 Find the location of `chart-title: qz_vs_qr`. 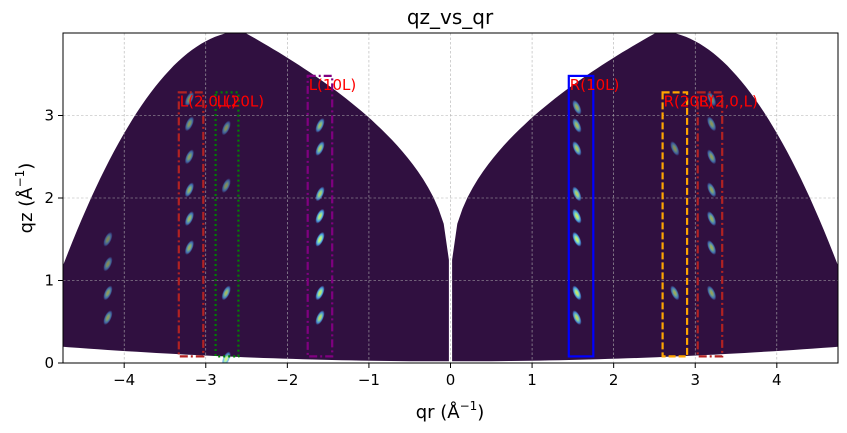

chart-title: qz_vs_qr is located at coordinates (450, 17).